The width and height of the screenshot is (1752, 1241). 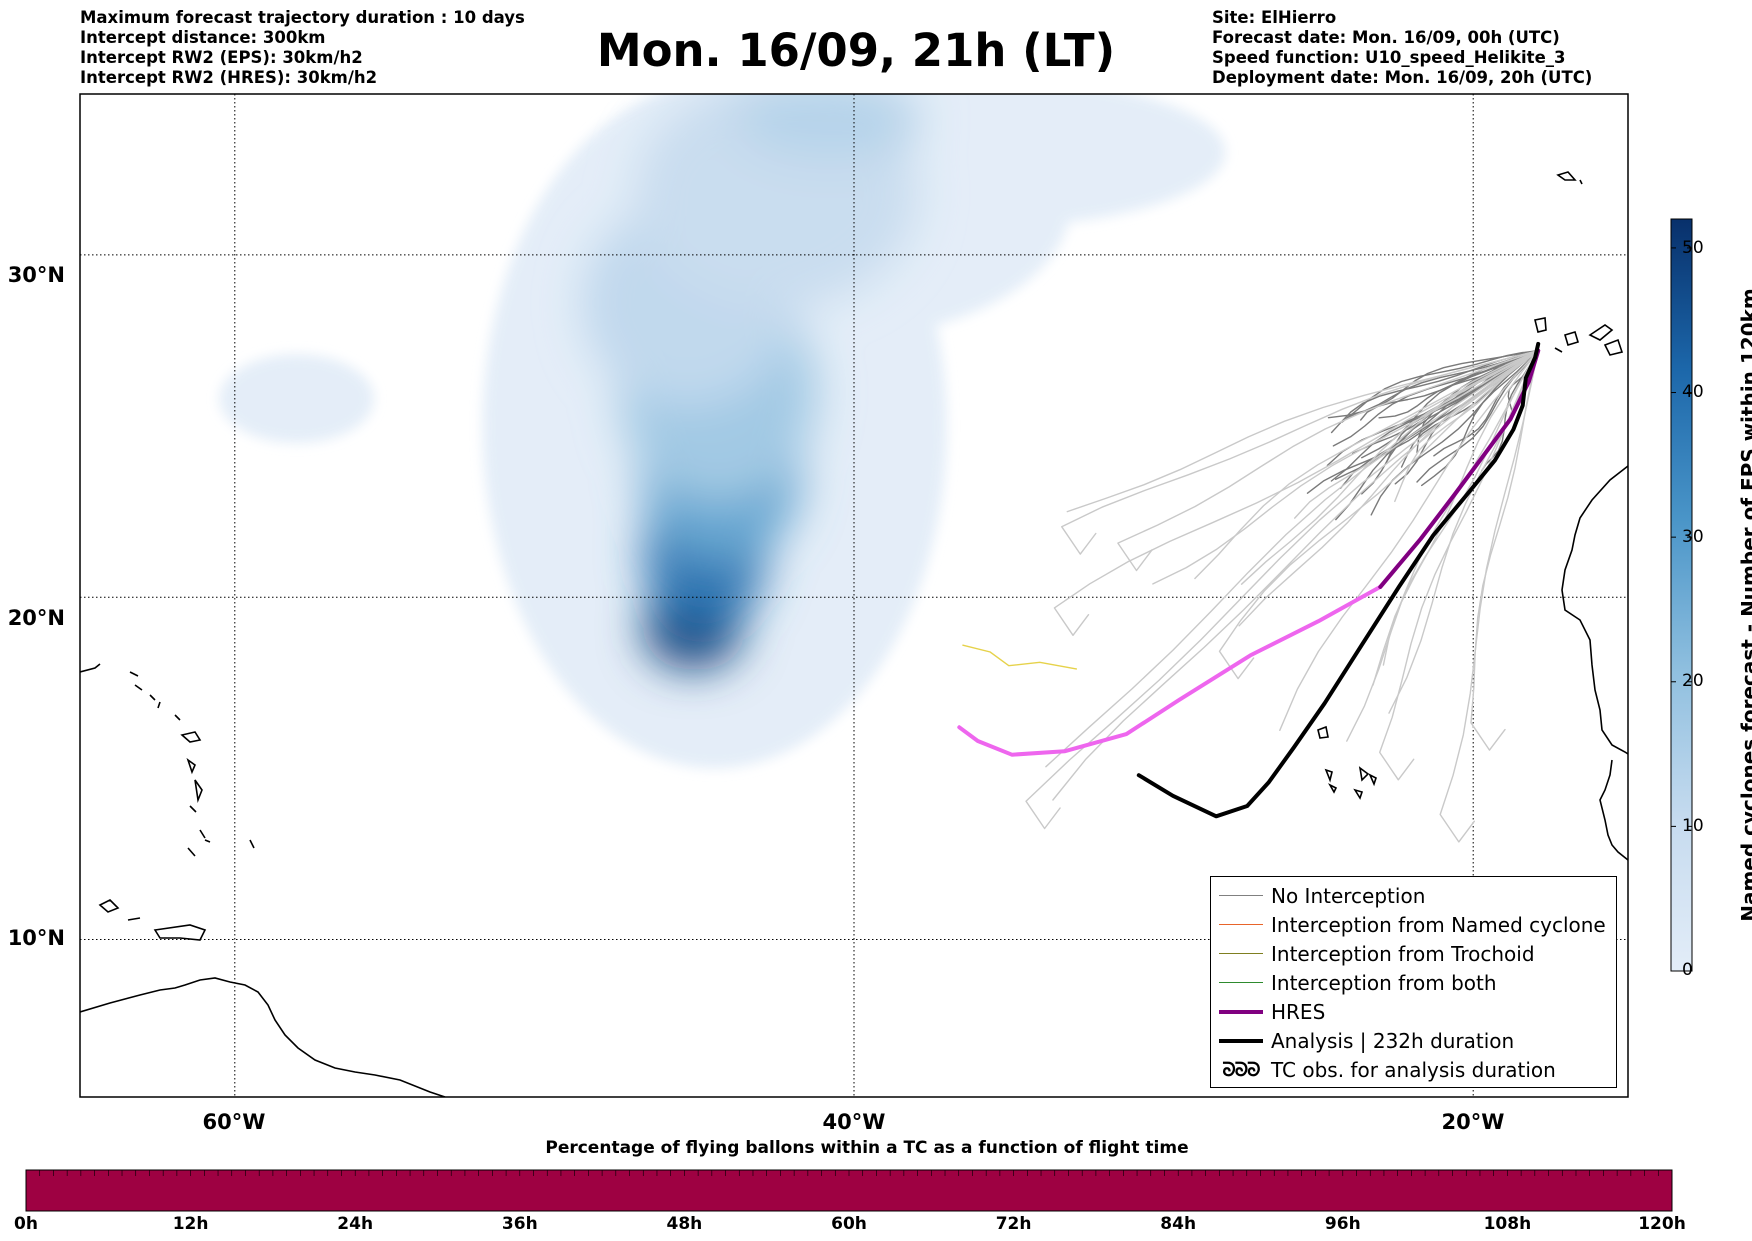 What do you see at coordinates (1386, 37) in the screenshot?
I see `forecast-date-text: Forecast date: Mon. 16/09, 00h (UTC)` at bounding box center [1386, 37].